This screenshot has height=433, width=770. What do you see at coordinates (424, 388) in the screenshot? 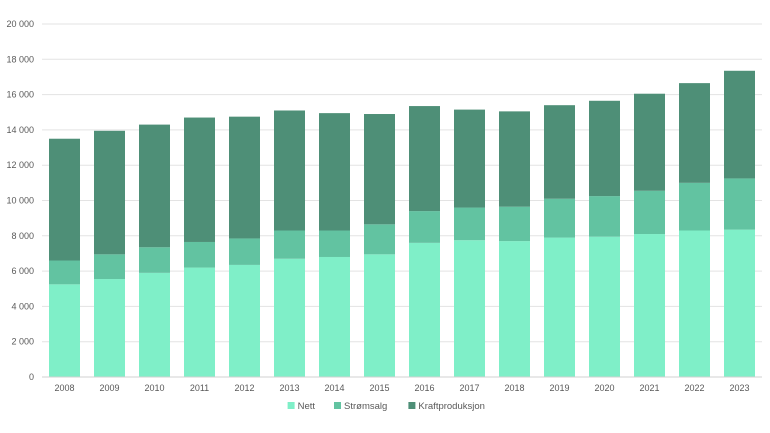
I see `x-tick-label: 2016` at bounding box center [424, 388].